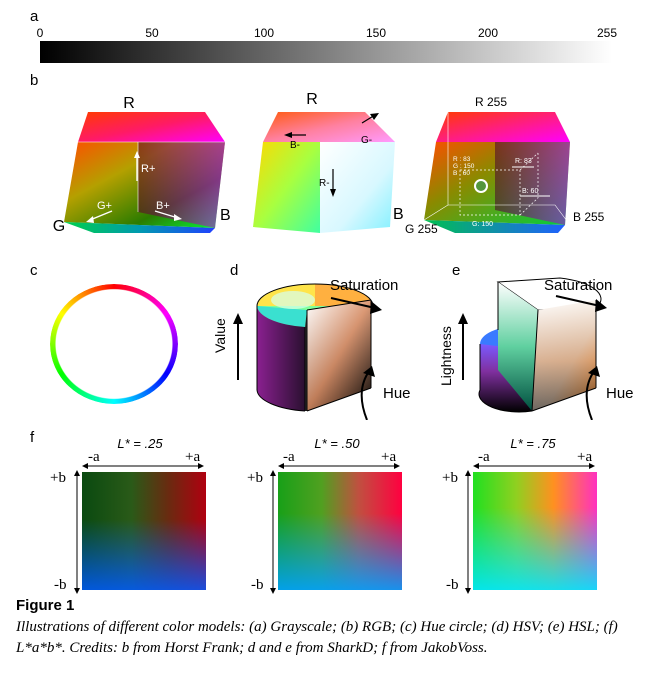 The height and width of the screenshot is (673, 662). I want to click on tick-label: 150, so click(376, 33).